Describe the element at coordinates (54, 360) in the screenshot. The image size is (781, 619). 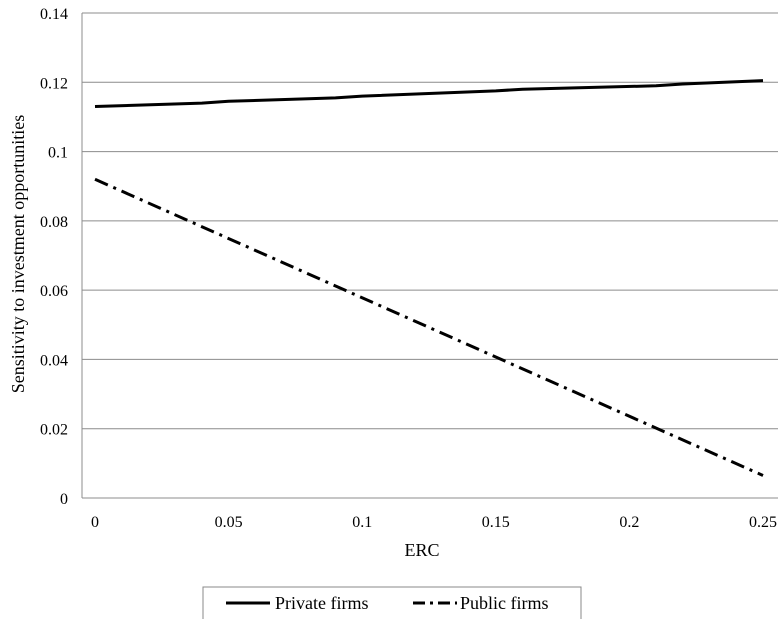
I see `y-tick-label: 0.04` at that location.